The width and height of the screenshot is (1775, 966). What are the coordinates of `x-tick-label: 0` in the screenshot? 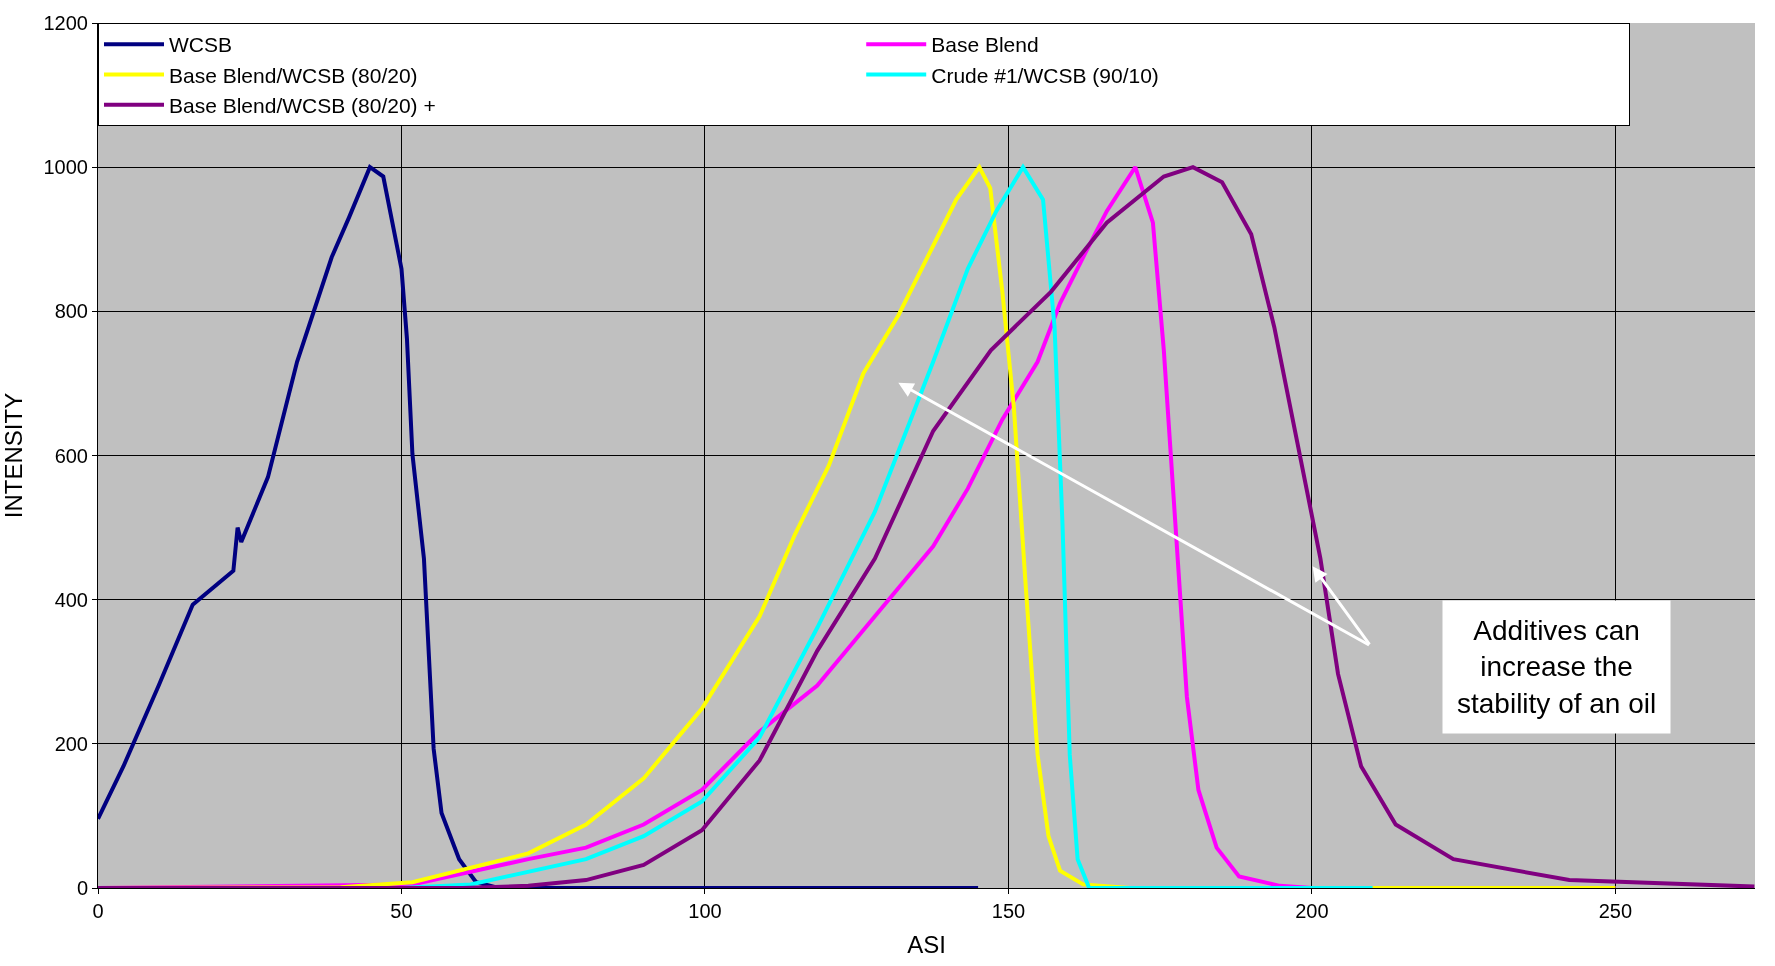 It's located at (98, 911).